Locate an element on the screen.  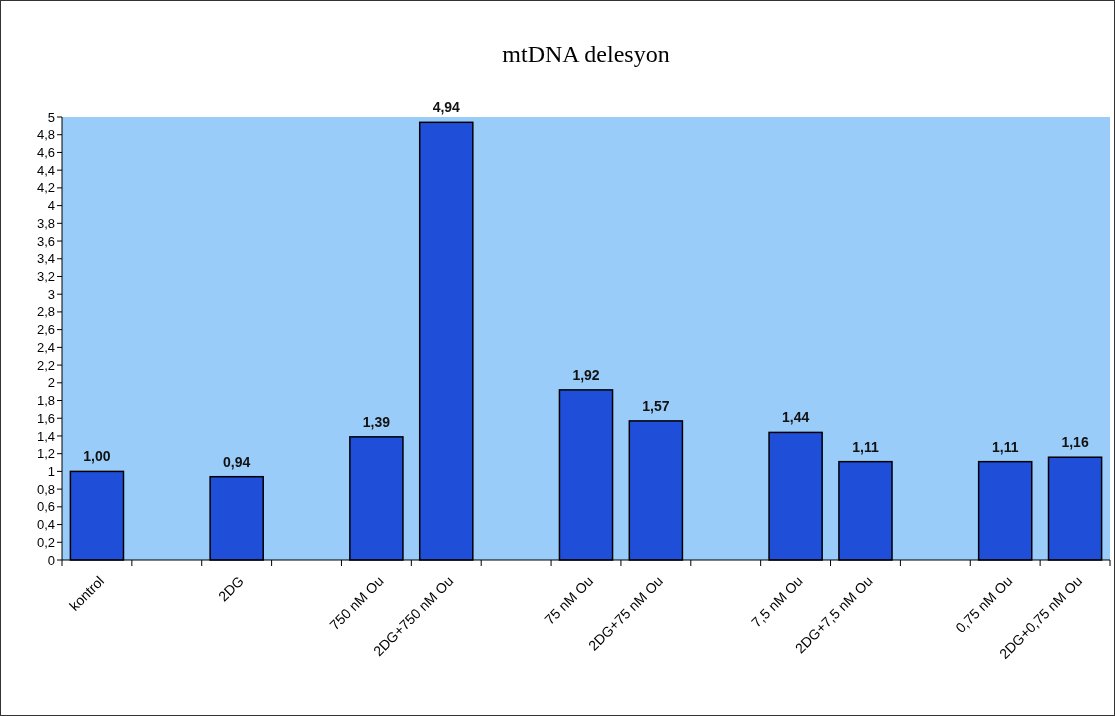
y-tick-label: 4,6 is located at coordinates (45, 152).